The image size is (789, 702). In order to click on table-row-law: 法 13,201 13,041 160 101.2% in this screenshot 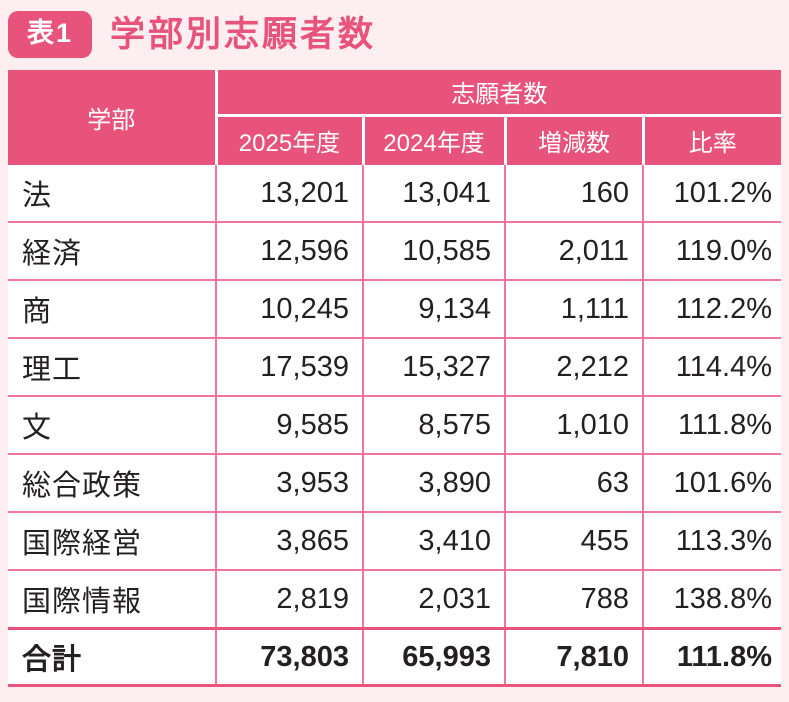, I will do `click(394, 194)`.